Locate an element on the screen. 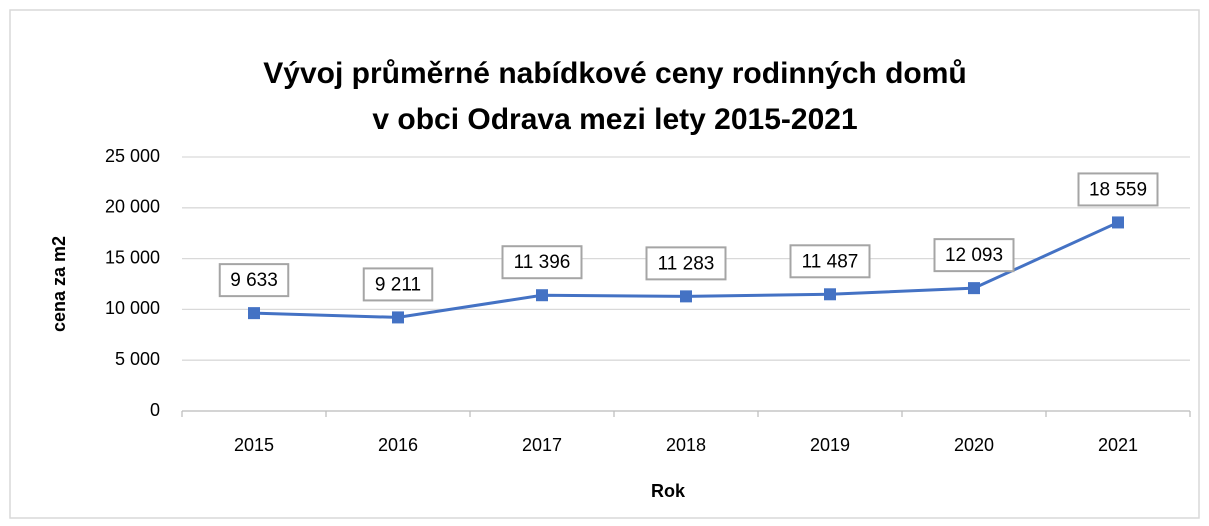  data-label: 9 211 is located at coordinates (398, 284).